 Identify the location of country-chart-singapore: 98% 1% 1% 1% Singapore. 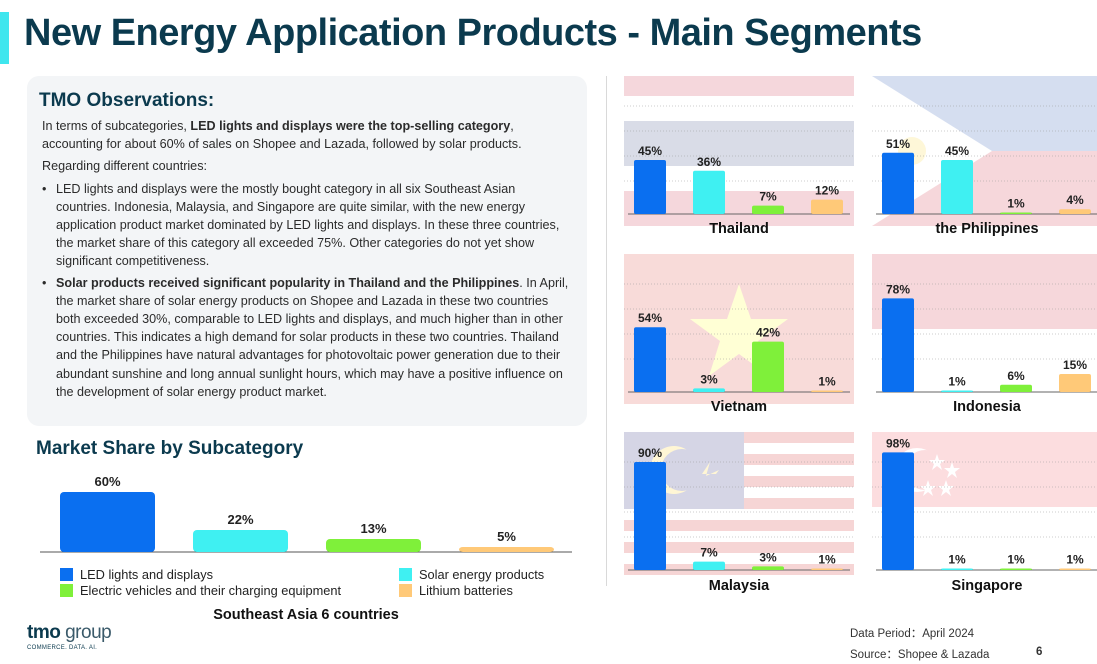
(984, 513).